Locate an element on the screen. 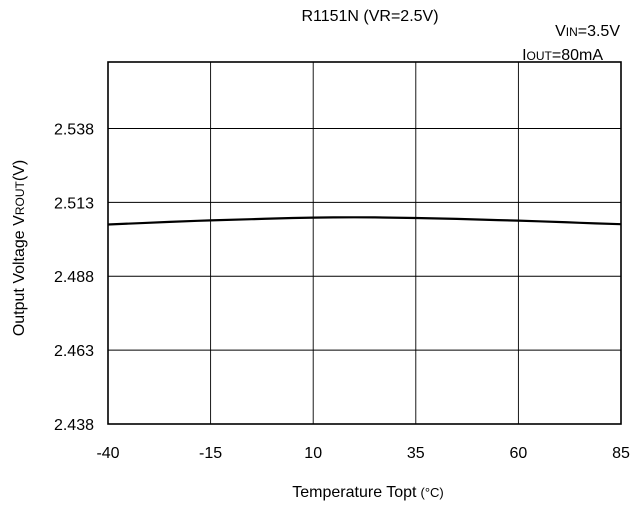  x-tick-label: -15 is located at coordinates (210, 453).